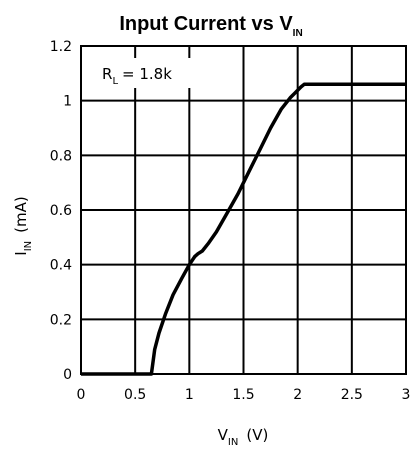 Image resolution: width=414 pixels, height=451 pixels. What do you see at coordinates (67, 102) in the screenshot?
I see `y-tick-label: 1` at bounding box center [67, 102].